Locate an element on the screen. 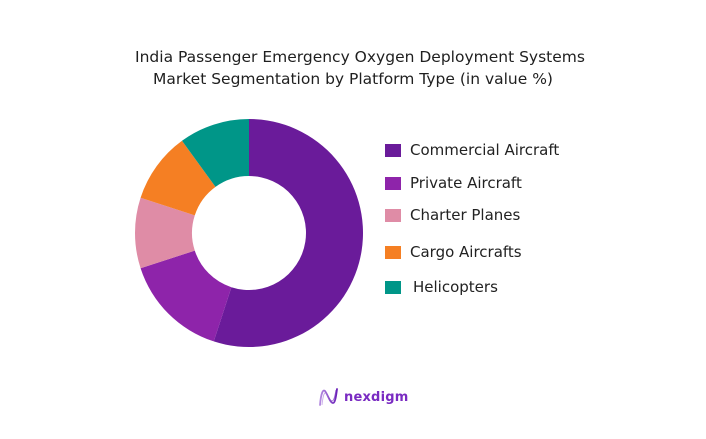  legend-label: Cargo Aircrafts is located at coordinates (466, 252).